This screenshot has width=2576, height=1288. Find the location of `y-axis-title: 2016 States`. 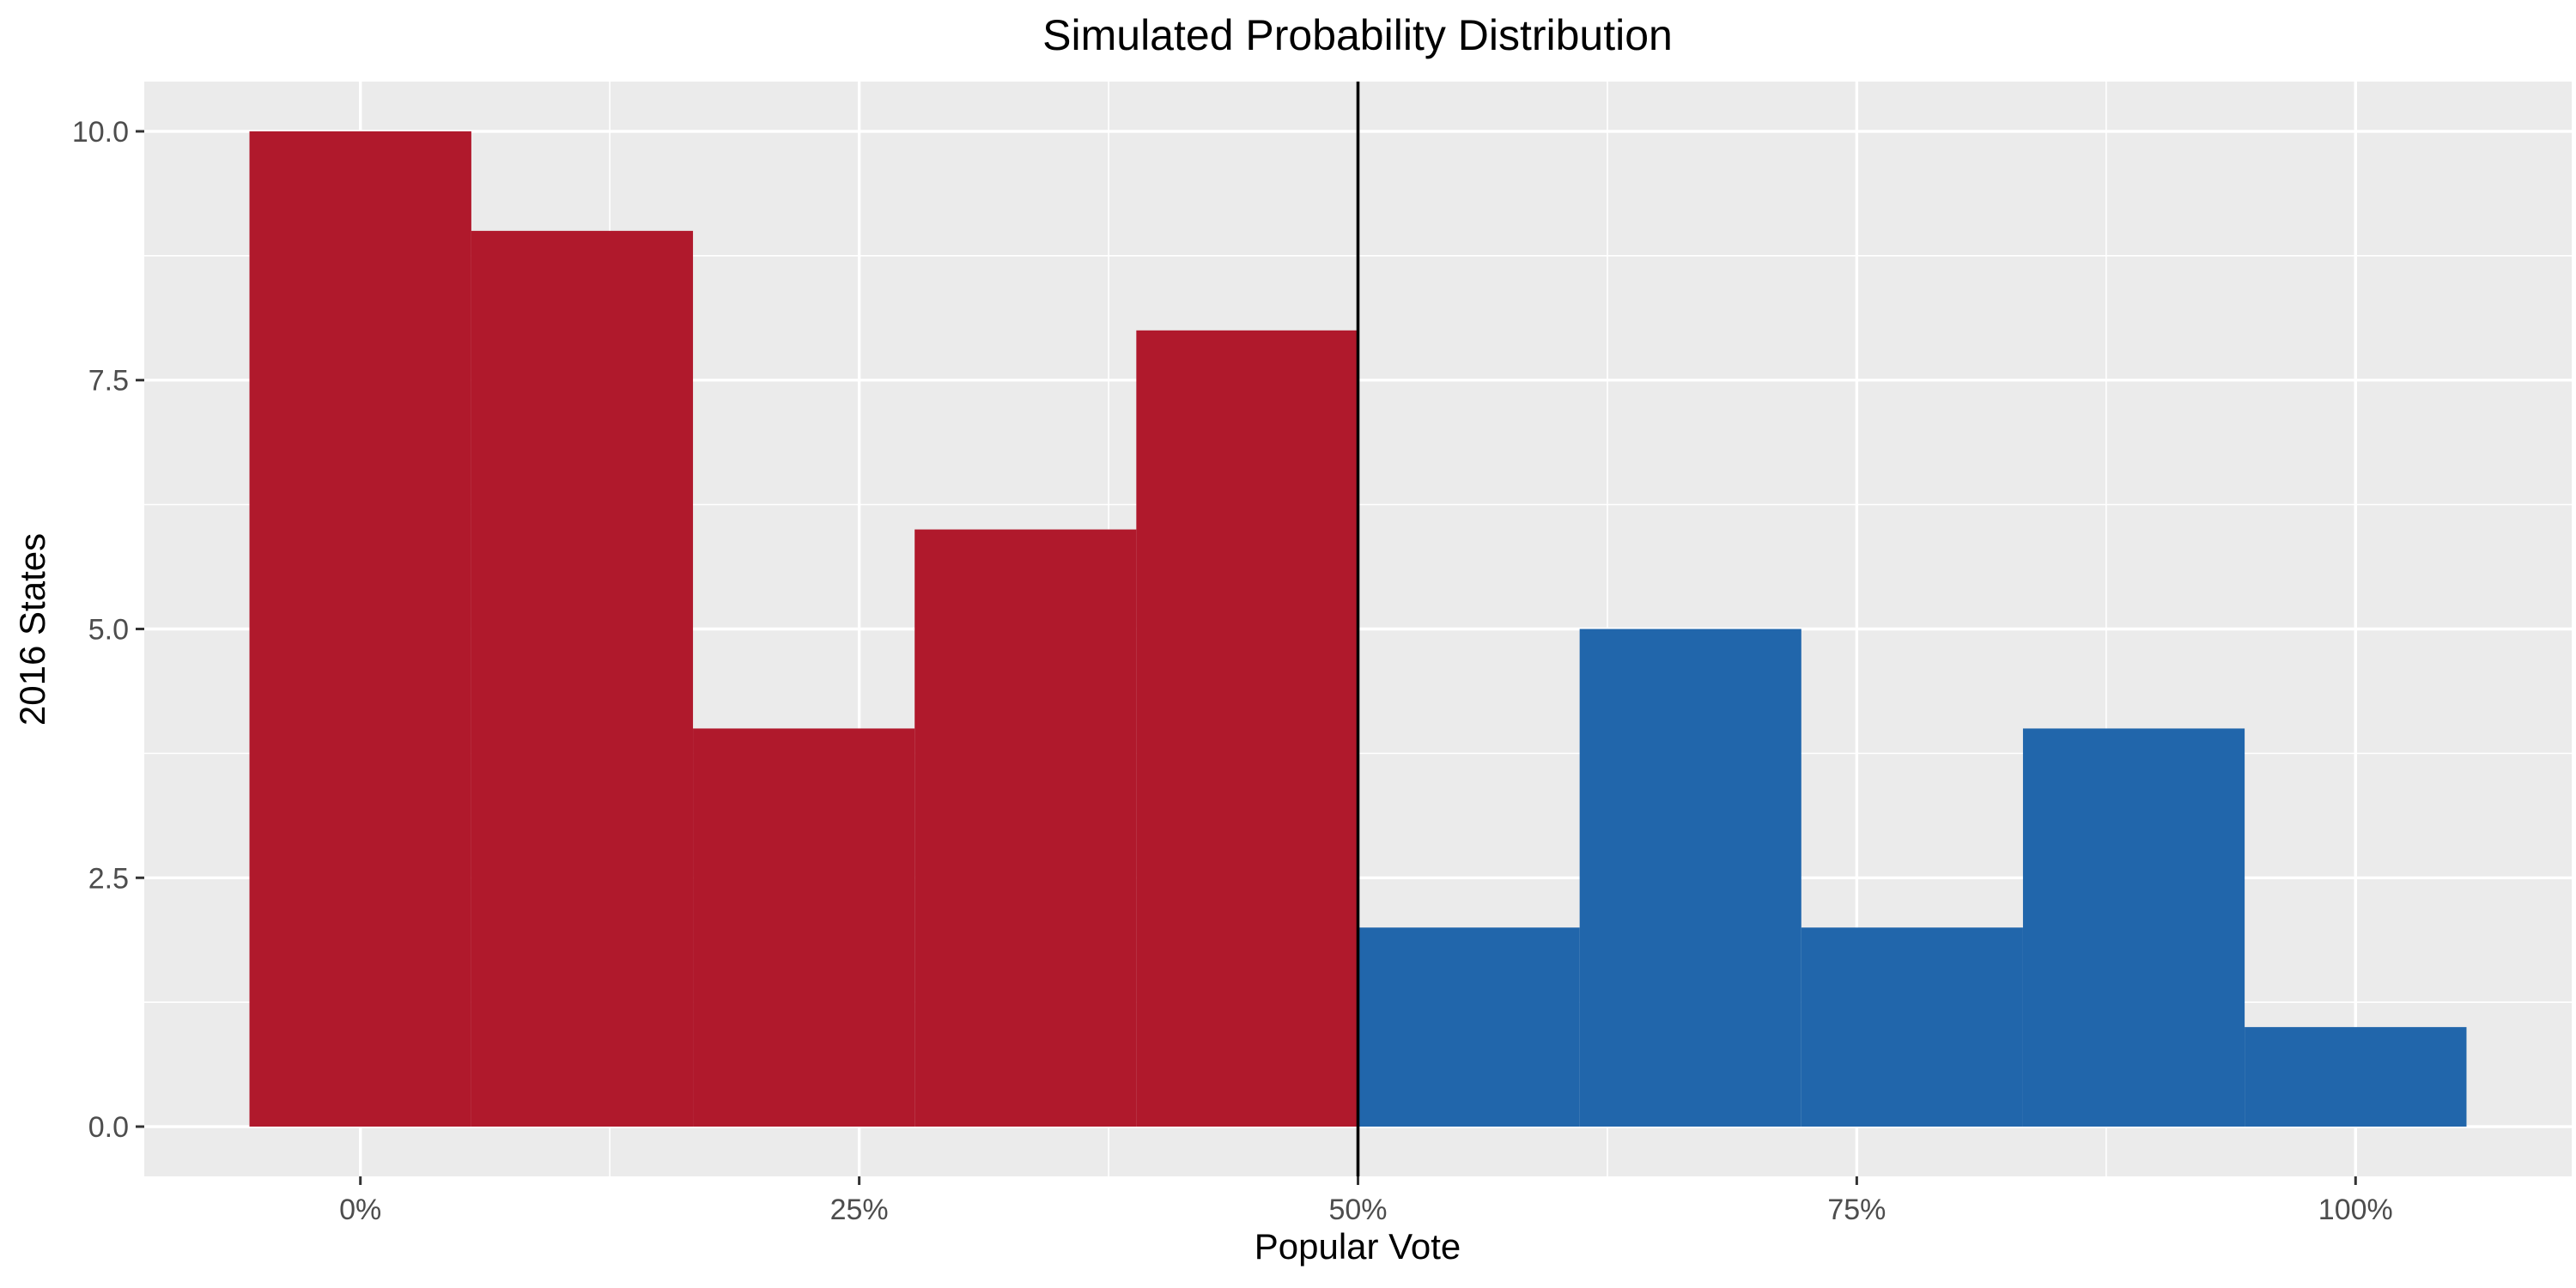

y-axis-title: 2016 States is located at coordinates (32, 629).